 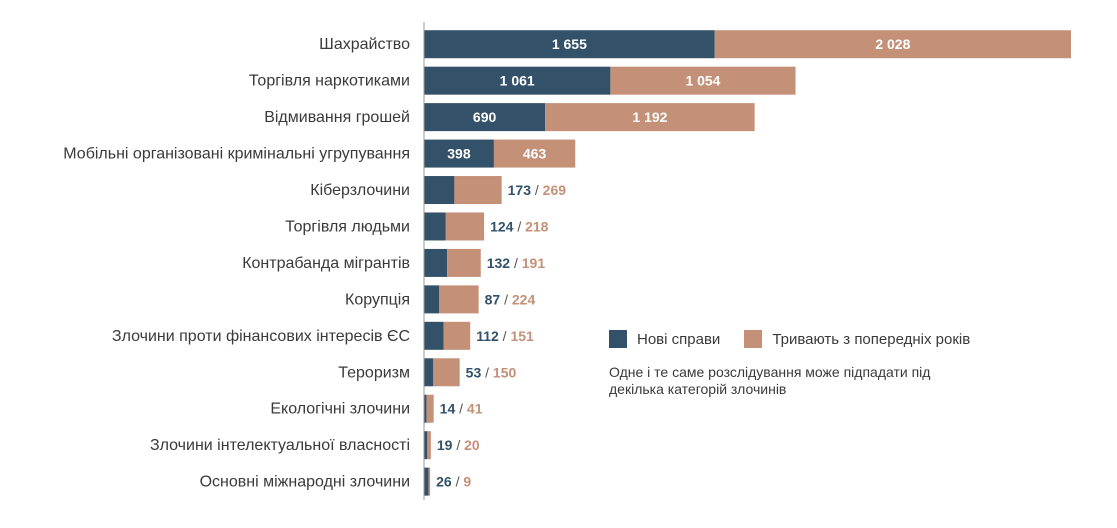 I want to click on category-label: Торгівля людьми, so click(x=347, y=226).